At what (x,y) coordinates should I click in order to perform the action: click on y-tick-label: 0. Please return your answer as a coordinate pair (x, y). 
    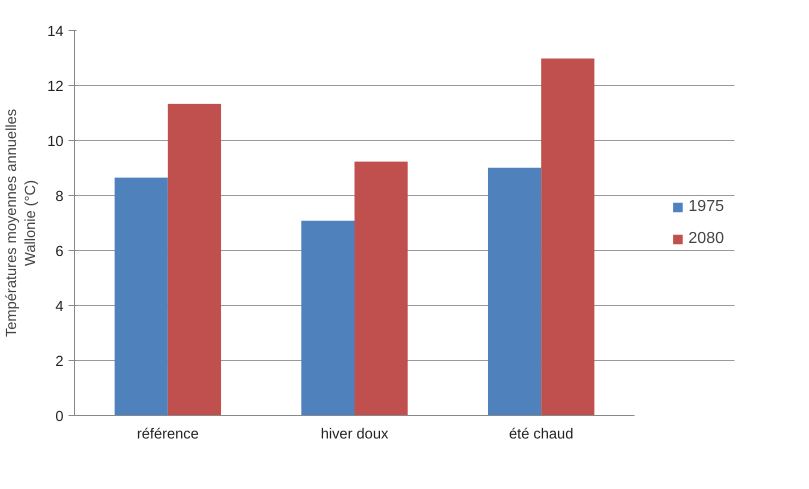
    Looking at the image, I should click on (59, 417).